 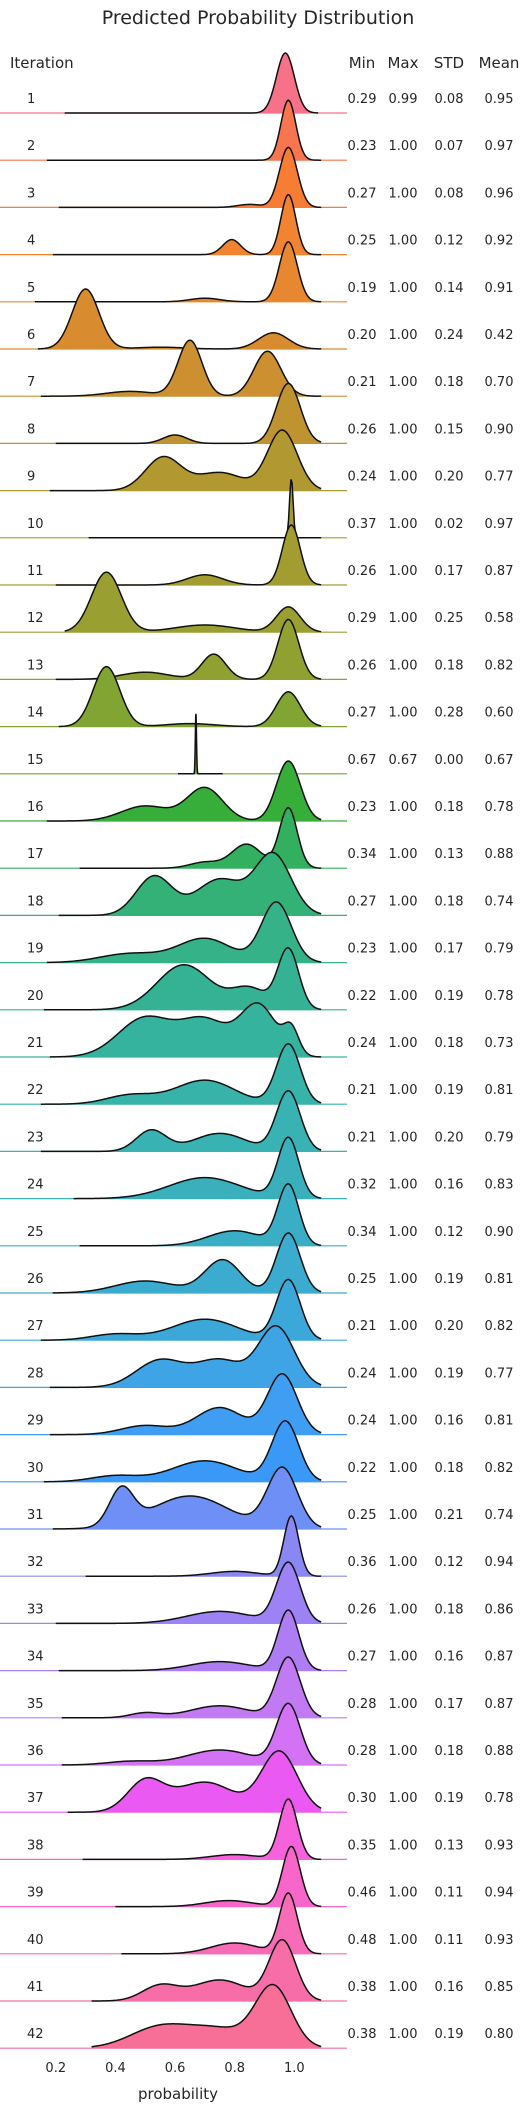 What do you see at coordinates (449, 618) in the screenshot?
I see `std-value: 0.25` at bounding box center [449, 618].